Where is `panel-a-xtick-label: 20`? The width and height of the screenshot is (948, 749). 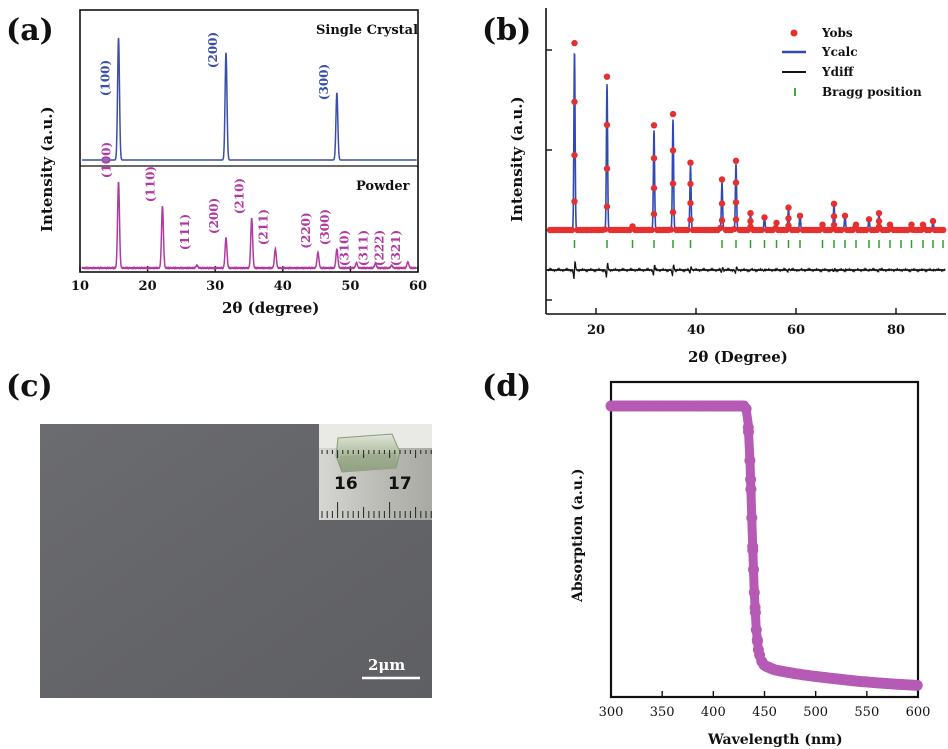 panel-a-xtick-label: 20 is located at coordinates (148, 286).